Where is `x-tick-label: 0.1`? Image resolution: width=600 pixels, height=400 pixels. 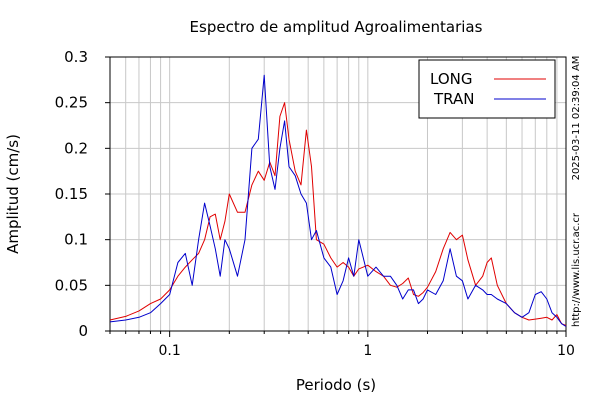 x-tick-label: 0.1 is located at coordinates (170, 351).